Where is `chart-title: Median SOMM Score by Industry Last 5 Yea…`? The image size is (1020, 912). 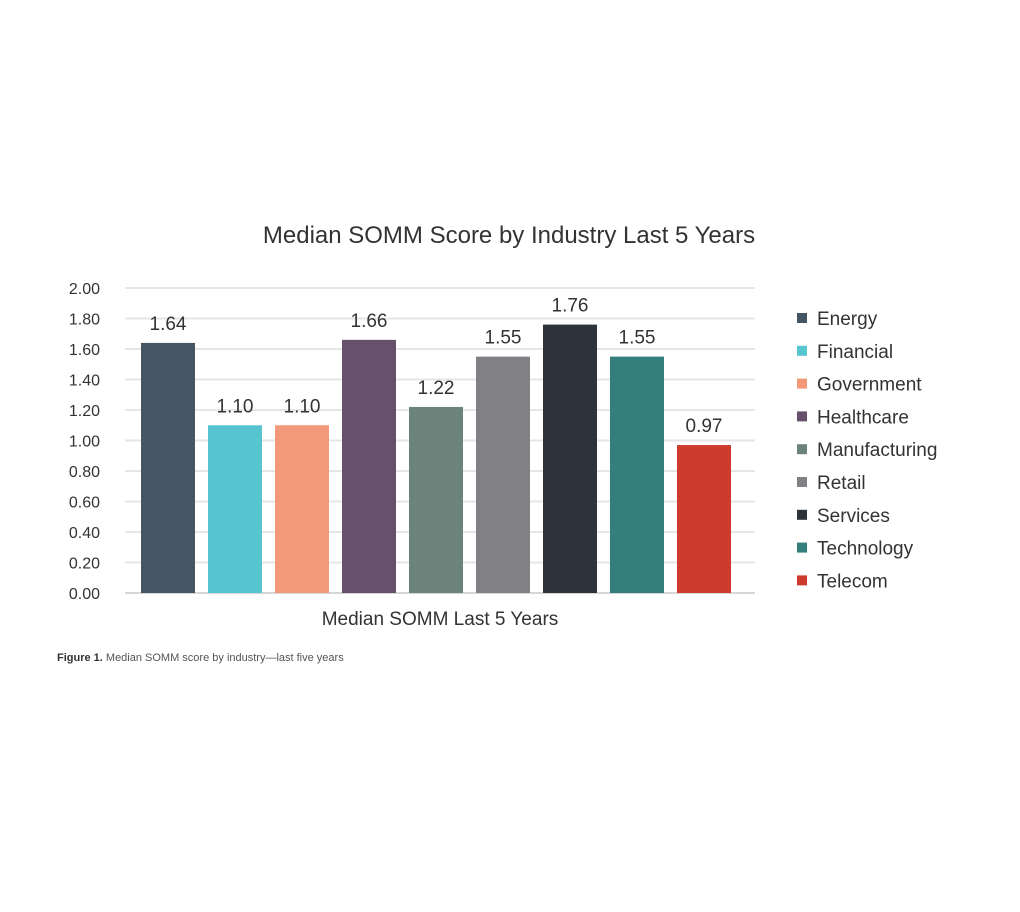 chart-title: Median SOMM Score by Industry Last 5 Yea… is located at coordinates (509, 235).